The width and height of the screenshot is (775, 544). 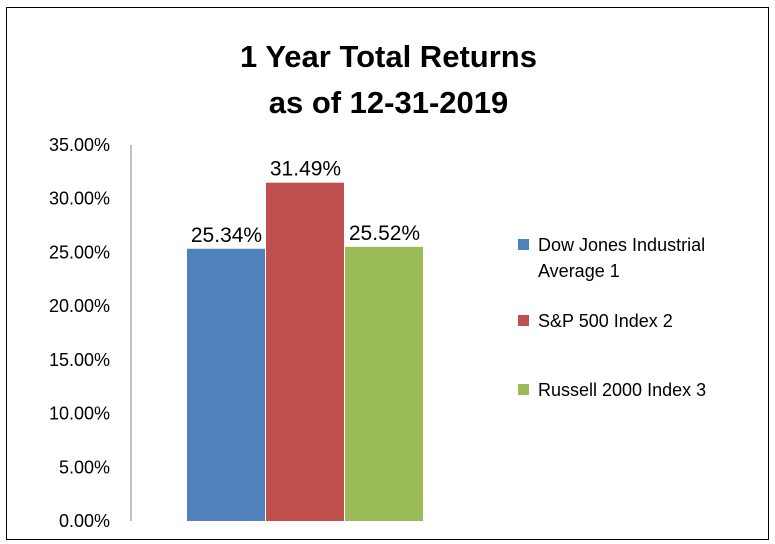 I want to click on chart-title-line-1: 1 Year Total Returns, so click(x=388, y=56).